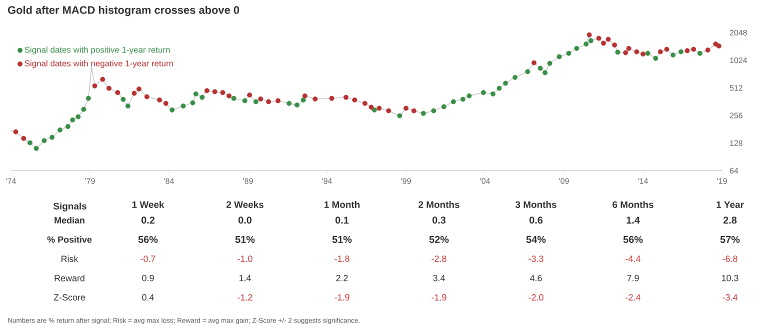  Describe the element at coordinates (148, 297) in the screenshot. I see `data-label: 0.4` at that location.